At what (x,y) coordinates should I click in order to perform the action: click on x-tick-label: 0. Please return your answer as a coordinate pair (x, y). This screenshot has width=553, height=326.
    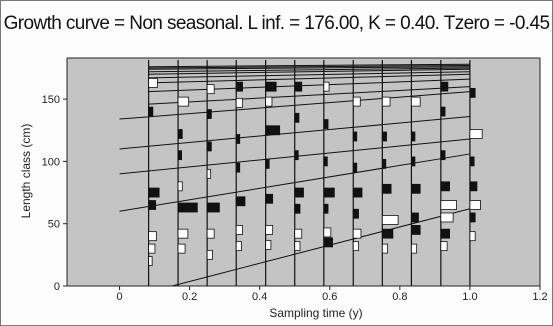
    Looking at the image, I should click on (119, 297).